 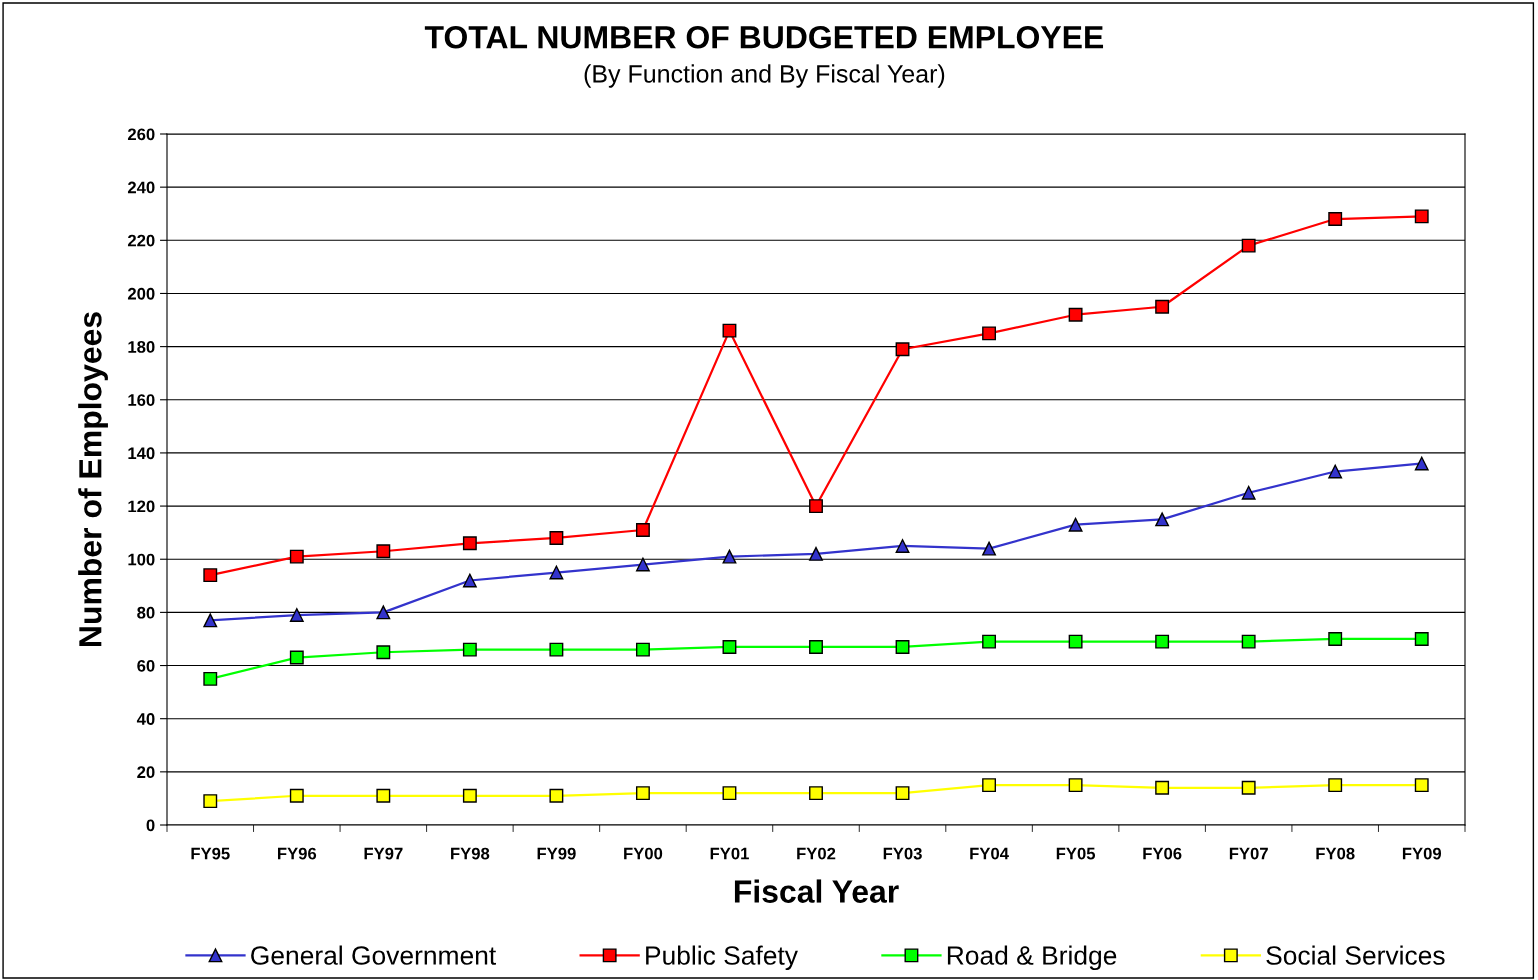 I want to click on legend-label: Road & Bridge, so click(x=1032, y=958).